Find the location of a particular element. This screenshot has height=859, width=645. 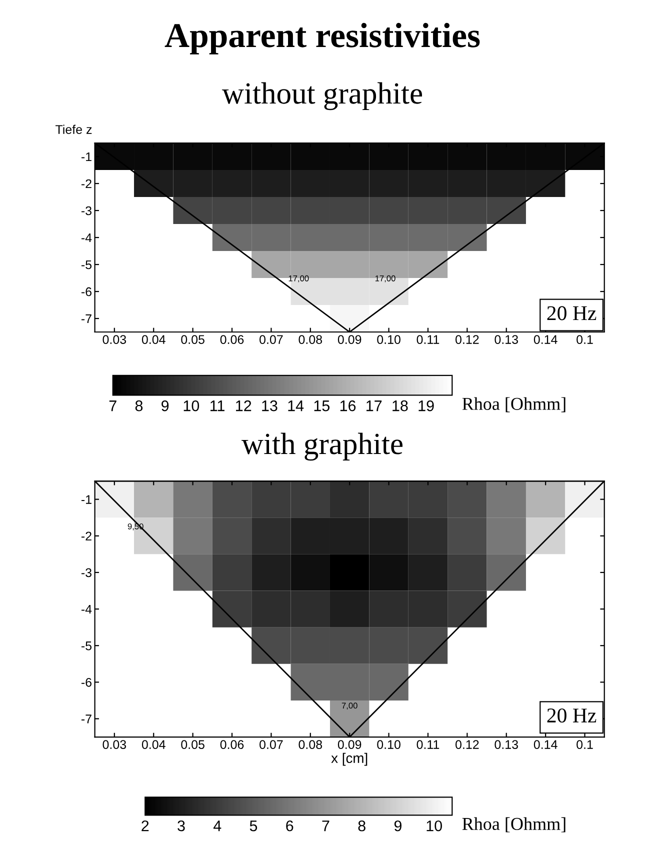

color-bar-label: 13 is located at coordinates (270, 406).